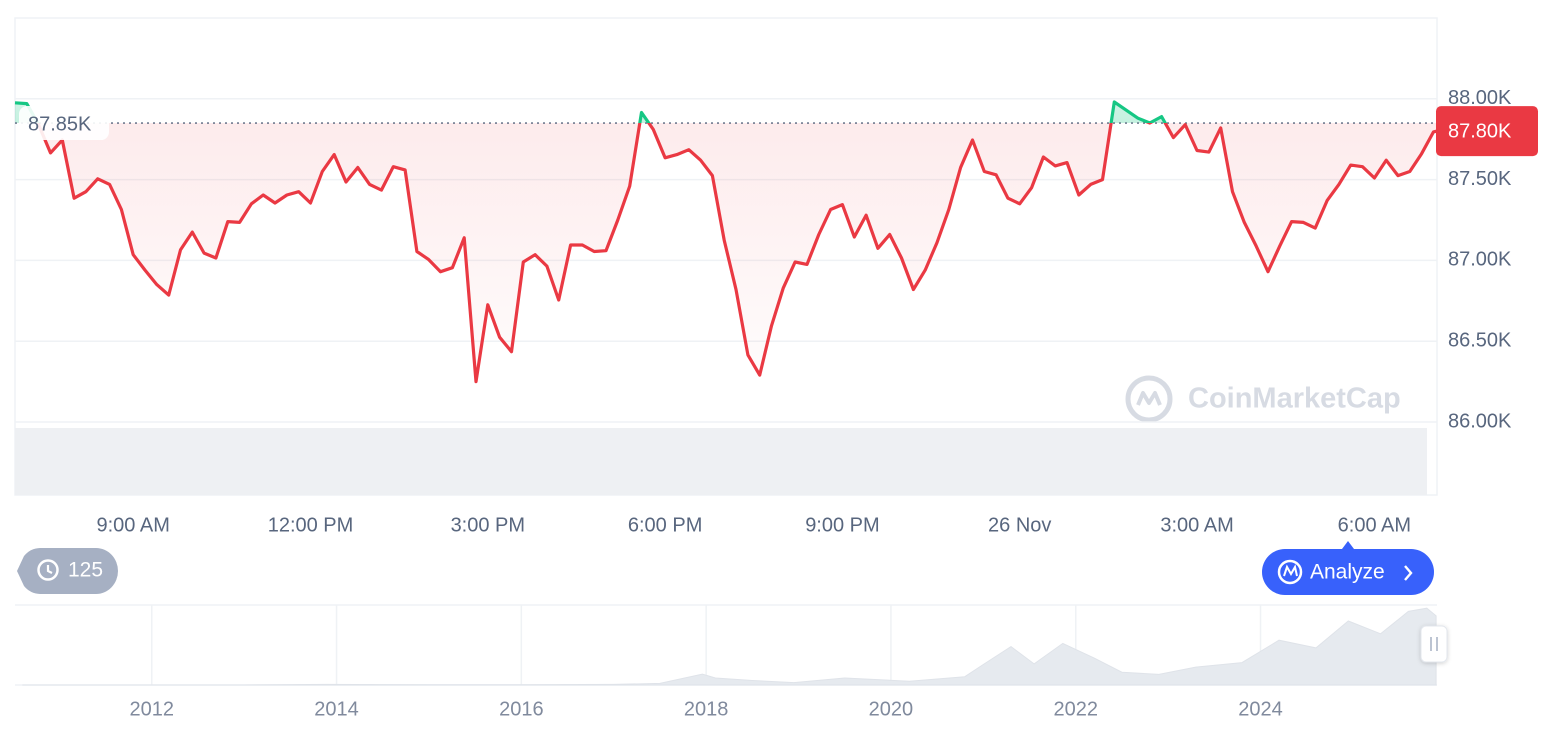 Image resolution: width=1566 pixels, height=732 pixels. What do you see at coordinates (1480, 98) in the screenshot?
I see `y-tick-label: 88.00K` at bounding box center [1480, 98].